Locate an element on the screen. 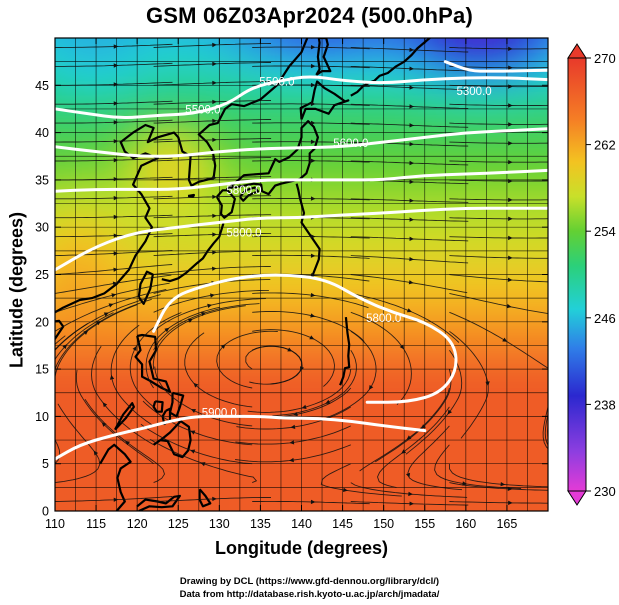  x-tick-label: 125 is located at coordinates (178, 524).